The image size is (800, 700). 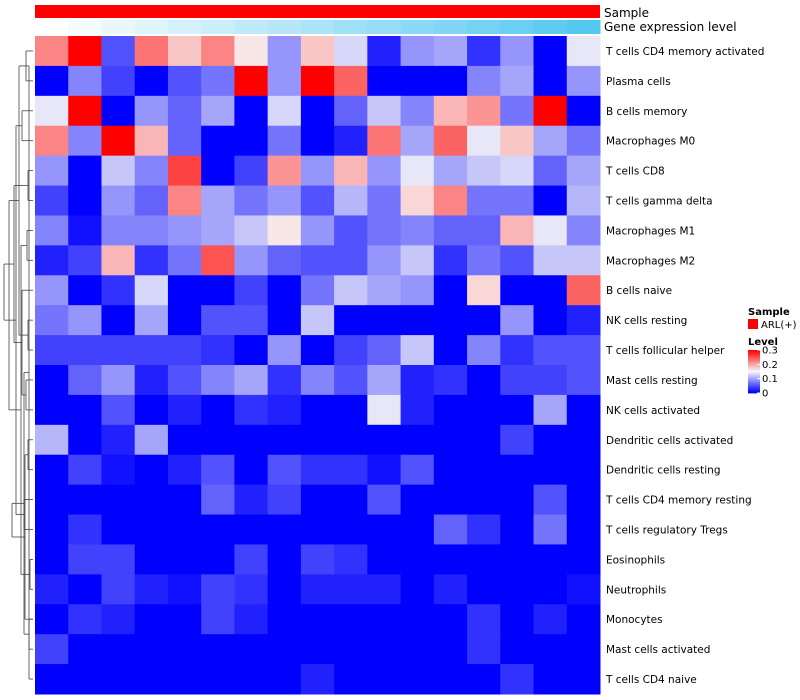 What do you see at coordinates (767, 373) in the screenshot?
I see `legend-level-ticks: 0.3 0.2 0.1 0` at bounding box center [767, 373].